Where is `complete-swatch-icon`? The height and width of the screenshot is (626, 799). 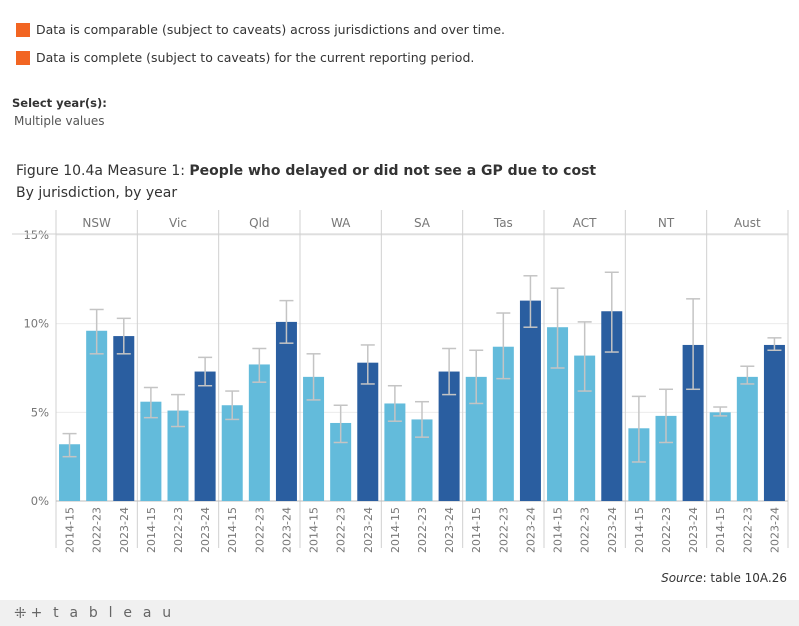
complete-swatch-icon is located at coordinates (23, 57).